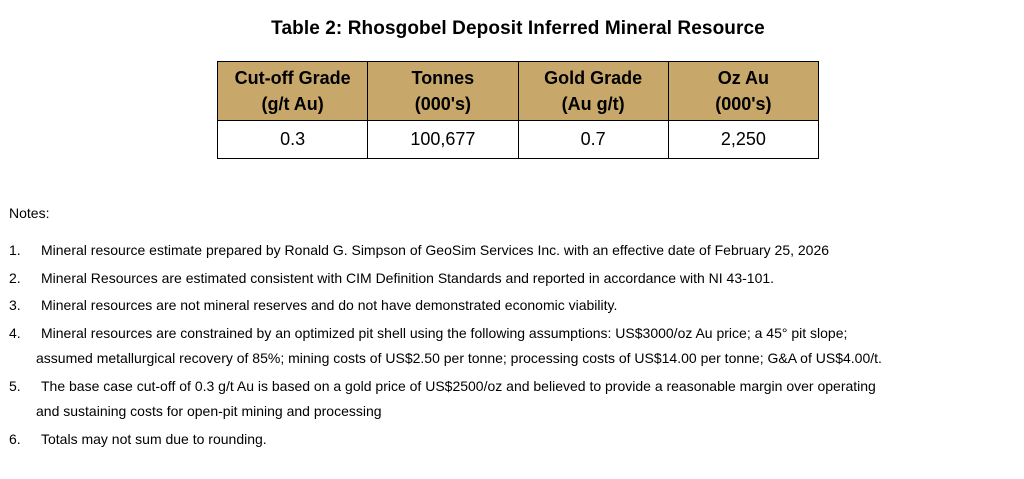 The height and width of the screenshot is (479, 1024). I want to click on header-gold-grade: Gold Grade (Au g/t), so click(593, 91).